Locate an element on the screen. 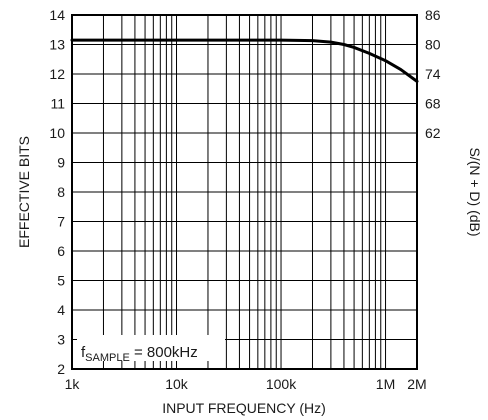 The width and height of the screenshot is (488, 420). y-tick-label: 14 is located at coordinates (57, 15).